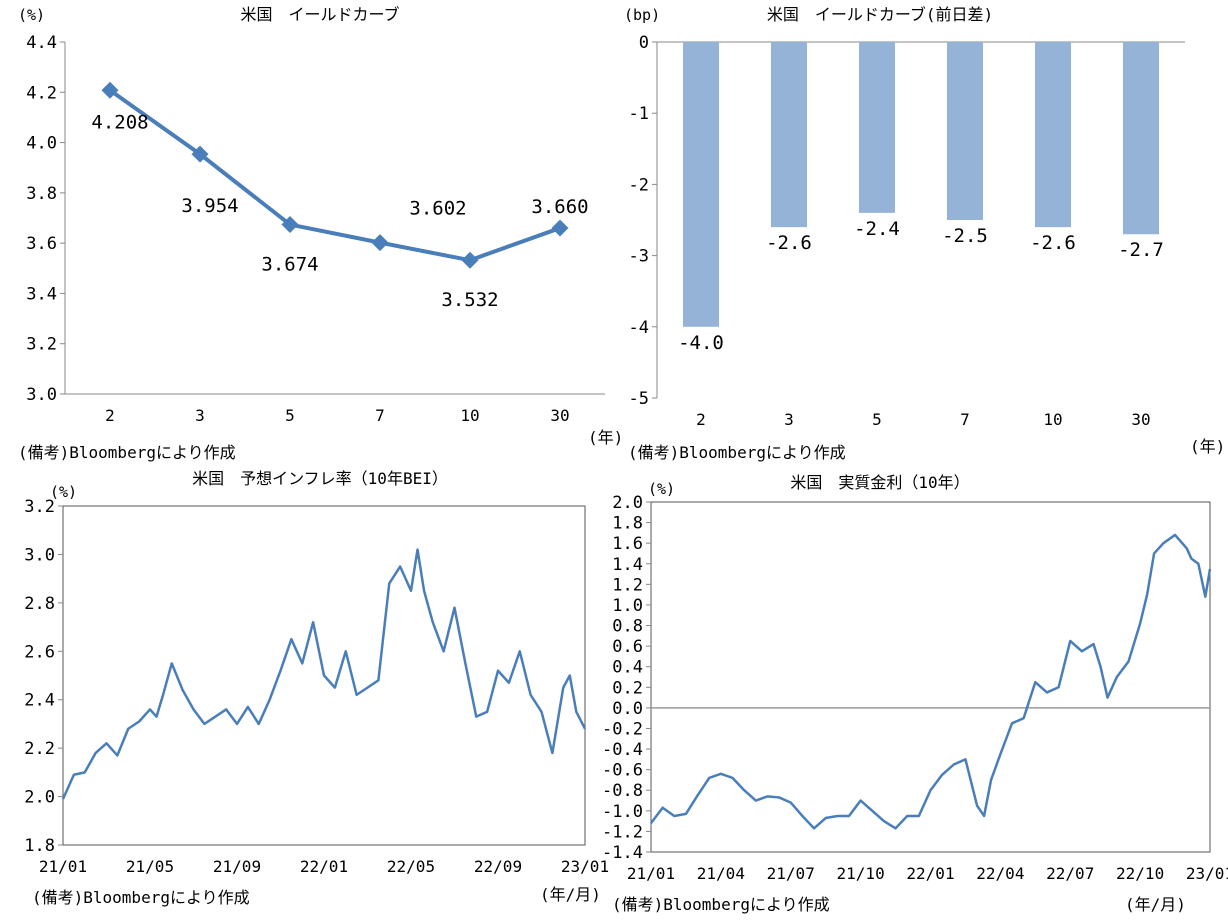 This screenshot has height=922, width=1228. Describe the element at coordinates (411, 866) in the screenshot. I see `x-tick-label: 22/05` at that location.